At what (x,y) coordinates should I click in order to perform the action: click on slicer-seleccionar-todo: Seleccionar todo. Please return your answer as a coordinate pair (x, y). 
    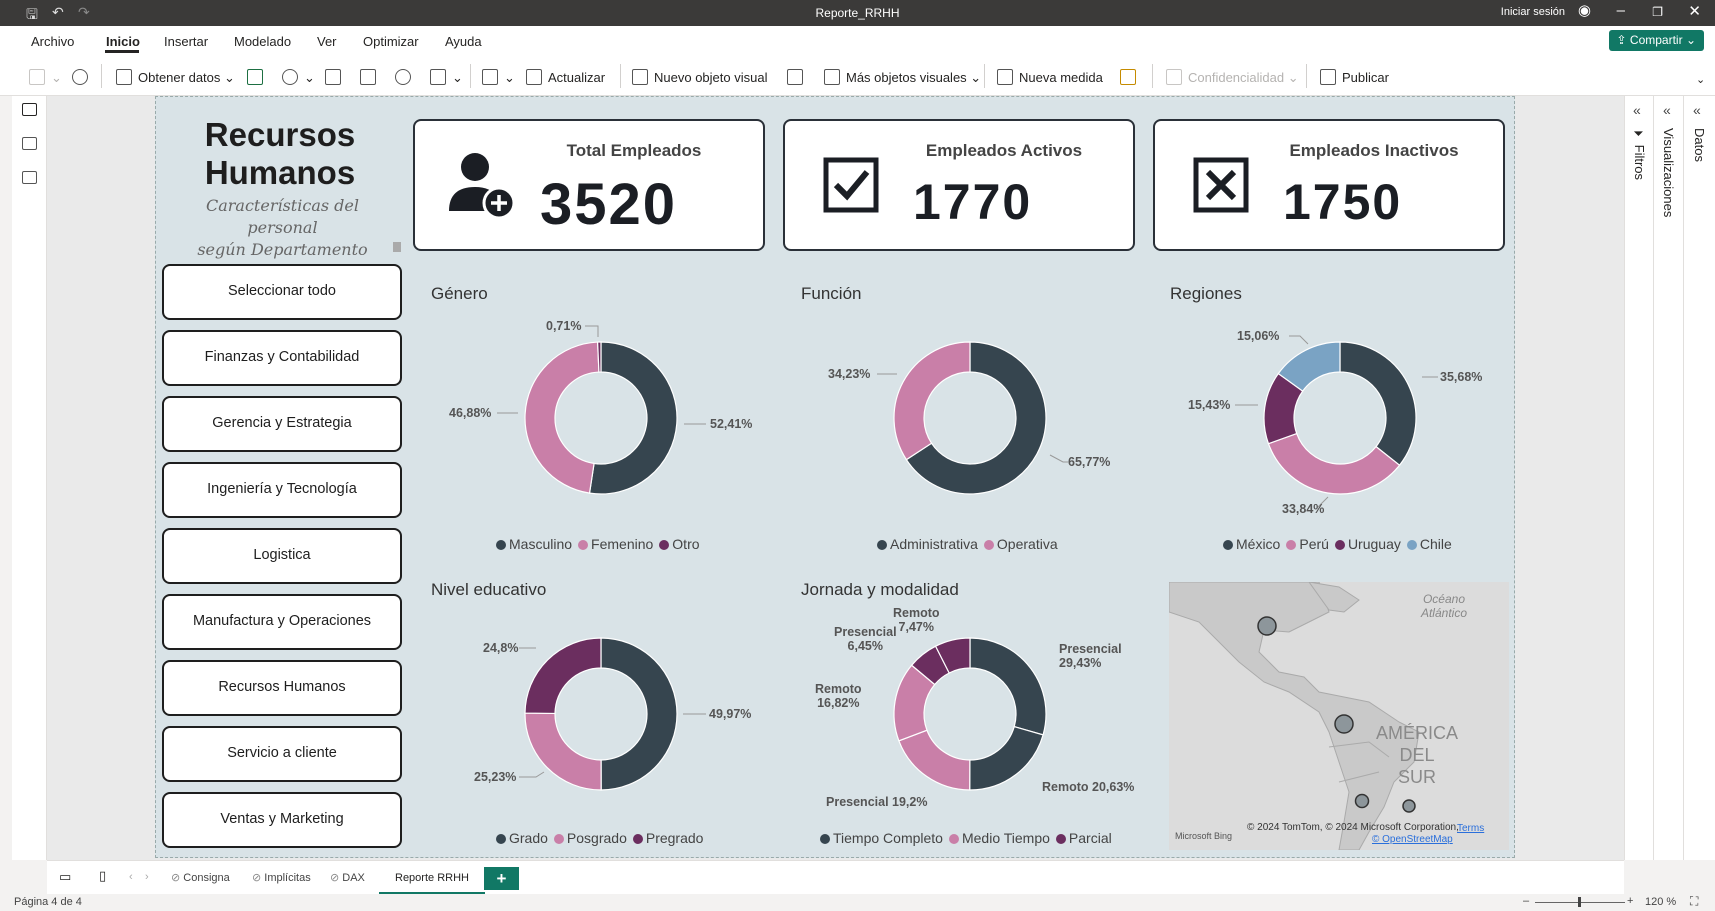
    Looking at the image, I should click on (282, 292).